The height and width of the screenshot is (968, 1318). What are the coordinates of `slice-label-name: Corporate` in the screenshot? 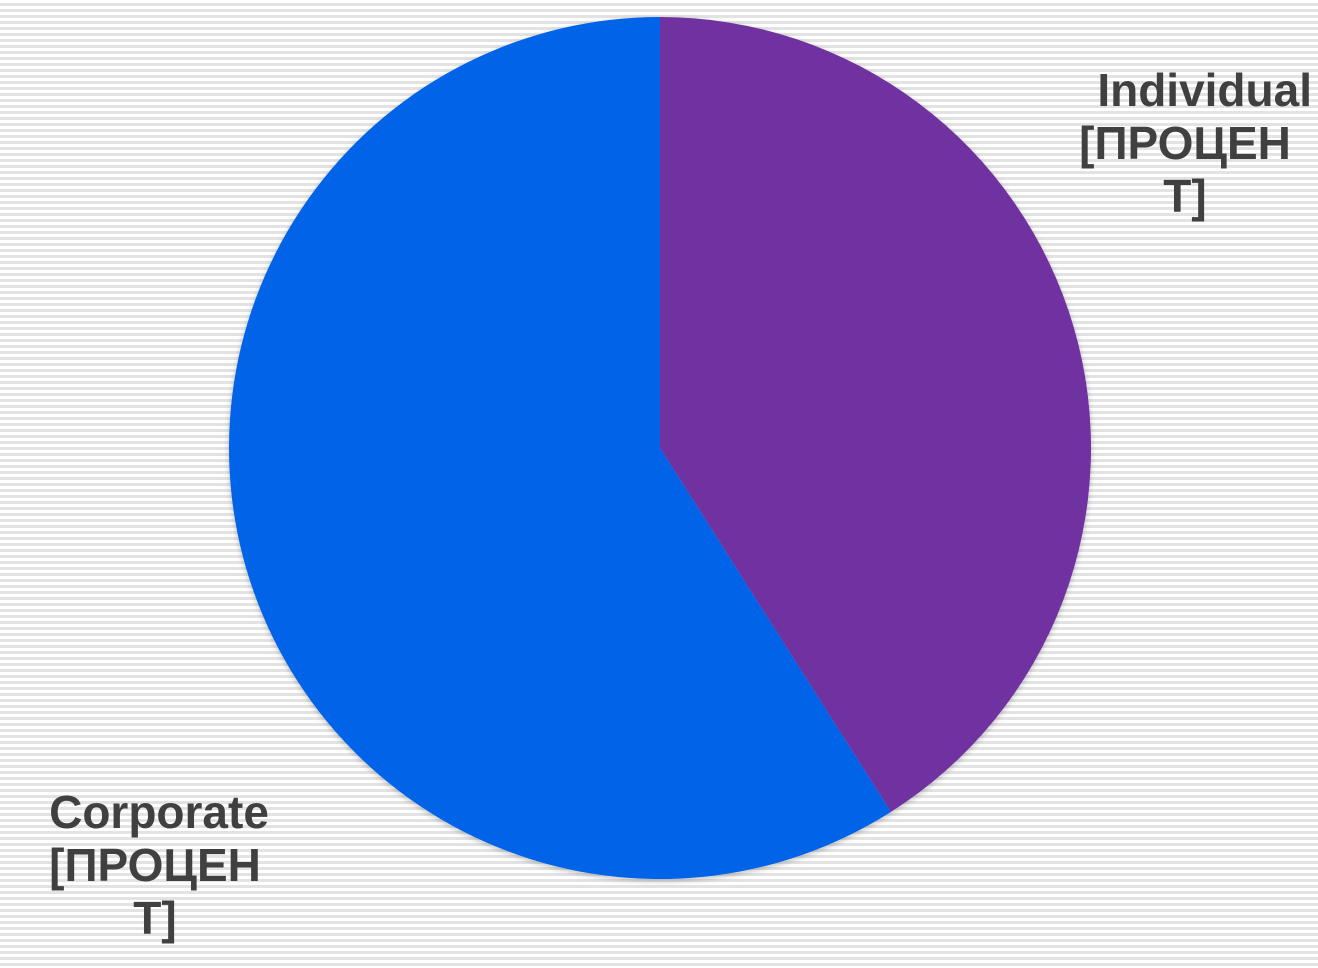 It's located at (159, 812).